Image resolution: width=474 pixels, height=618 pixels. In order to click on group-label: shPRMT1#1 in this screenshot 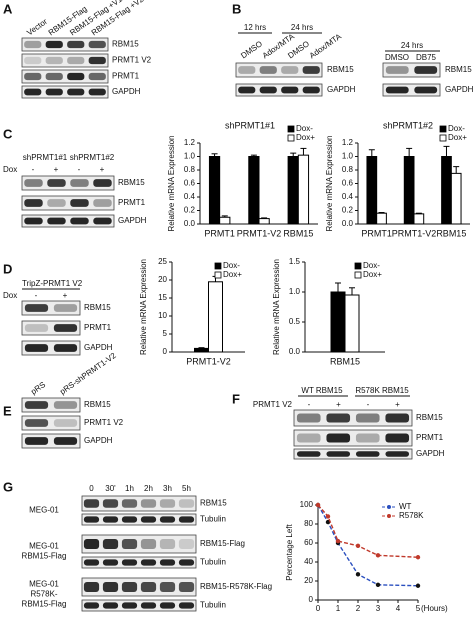, I will do `click(45, 157)`.